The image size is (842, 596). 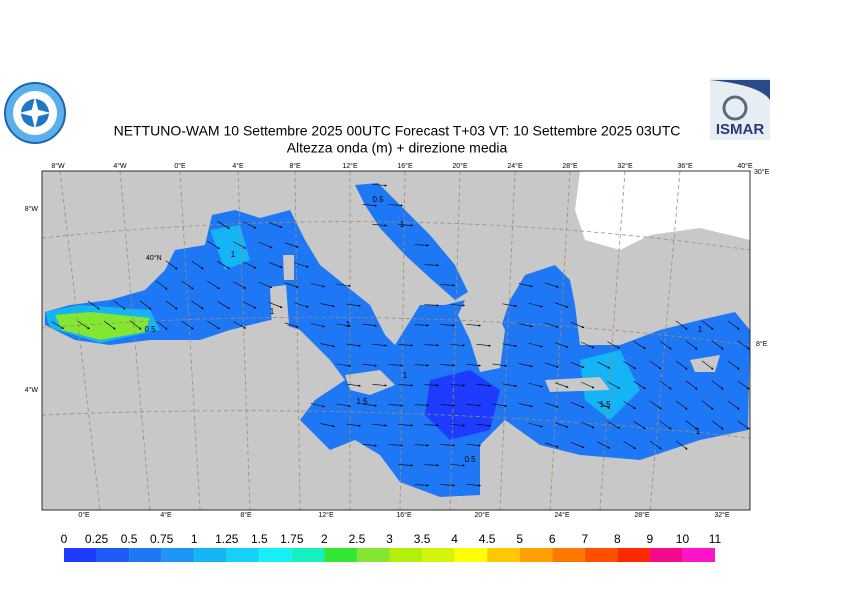 I want to click on contour-label: 0.5, so click(x=150, y=329).